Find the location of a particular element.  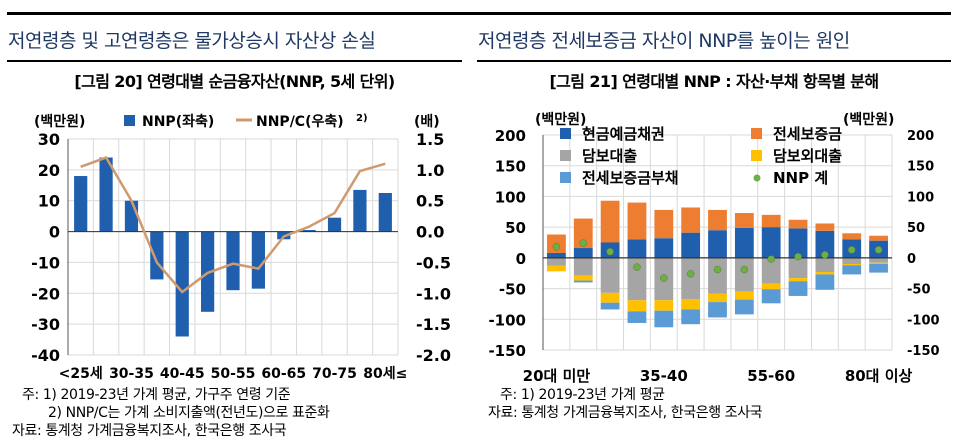

y-tick-left: 0 is located at coordinates (54, 232).